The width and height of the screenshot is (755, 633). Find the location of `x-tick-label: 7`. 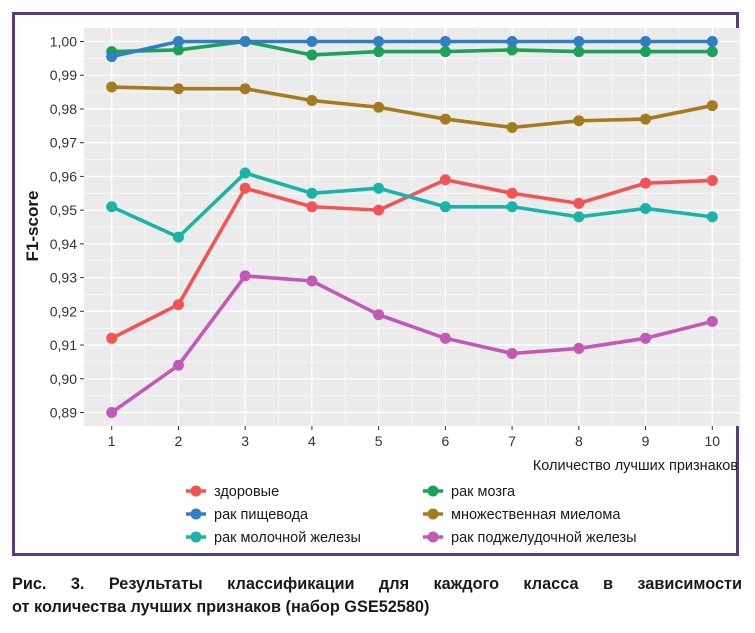

x-tick-label: 7 is located at coordinates (512, 441).